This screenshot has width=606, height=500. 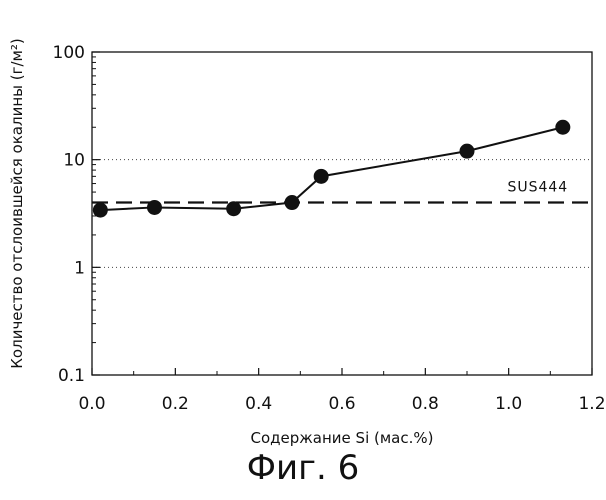 What do you see at coordinates (303, 468) in the screenshot?
I see `figure-caption: Фиг. 6` at bounding box center [303, 468].